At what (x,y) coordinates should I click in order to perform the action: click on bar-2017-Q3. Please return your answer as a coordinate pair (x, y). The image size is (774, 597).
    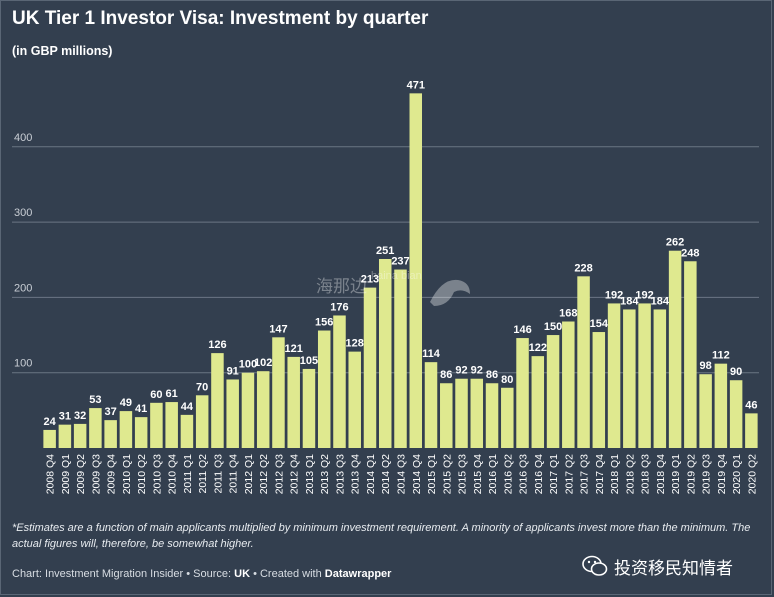
    Looking at the image, I should click on (583, 362).